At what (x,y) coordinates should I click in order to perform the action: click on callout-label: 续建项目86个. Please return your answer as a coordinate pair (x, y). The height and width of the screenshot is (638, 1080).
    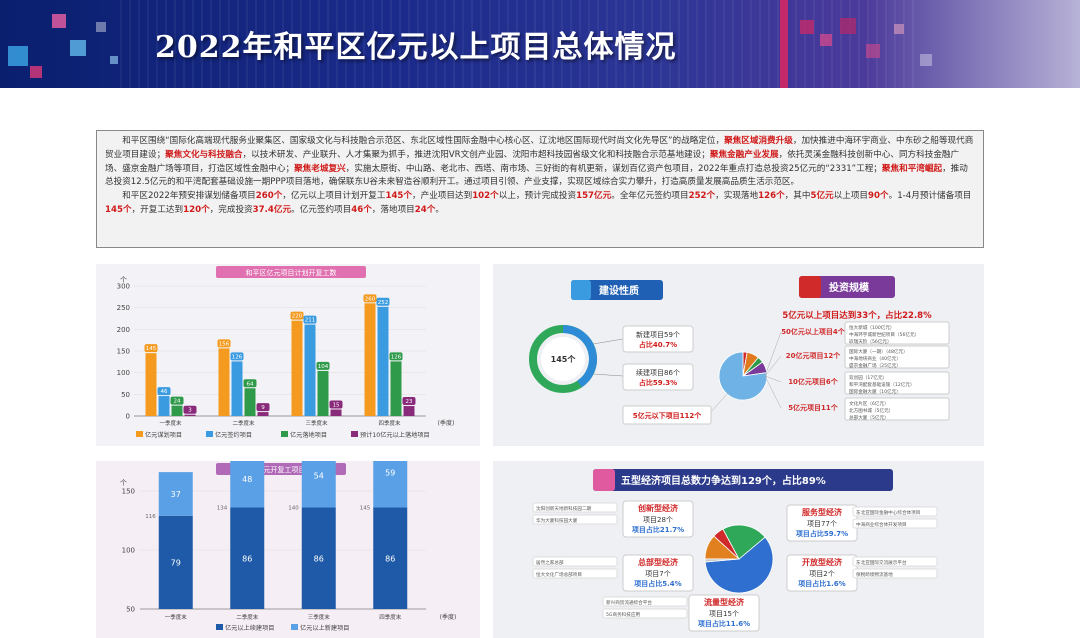
    Looking at the image, I should click on (658, 372).